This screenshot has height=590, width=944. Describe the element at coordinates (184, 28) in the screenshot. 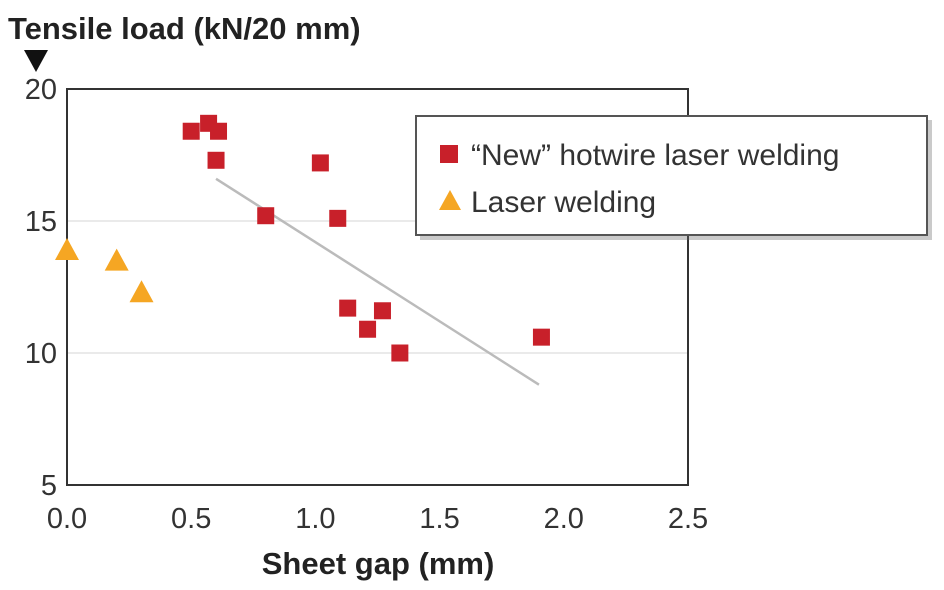

I see `y-axis-title: Tensile load (kN/20 mm)` at that location.